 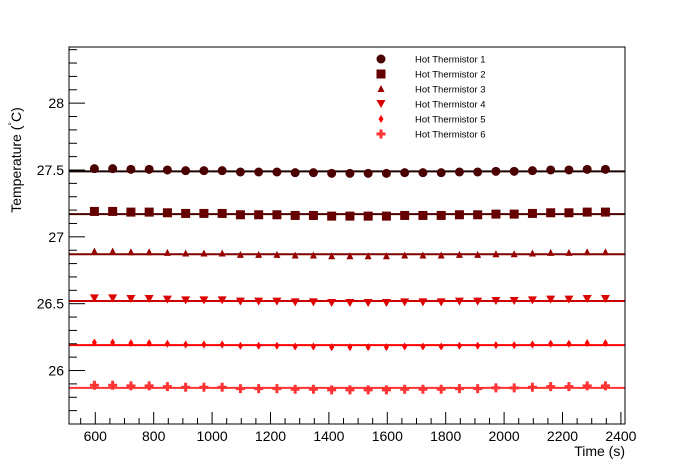 I want to click on x-tick-label: 1600, so click(x=387, y=436).